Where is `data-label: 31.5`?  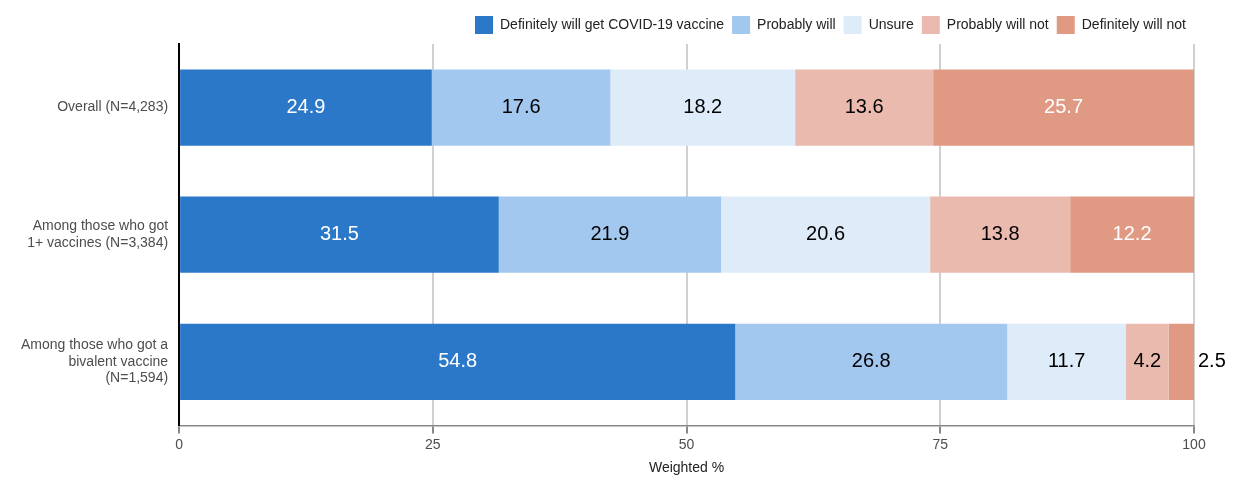 data-label: 31.5 is located at coordinates (339, 233).